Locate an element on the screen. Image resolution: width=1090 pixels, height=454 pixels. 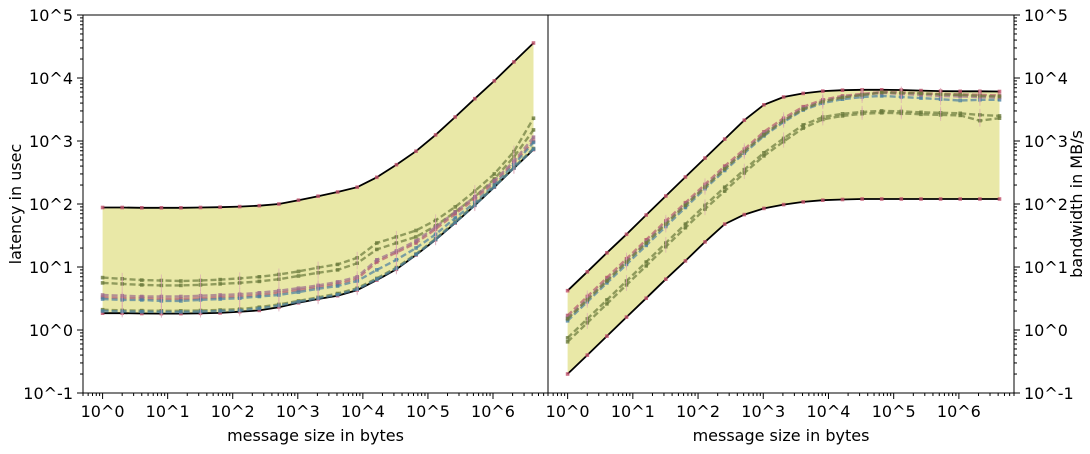
latency-y-tick-label: 10^2 is located at coordinates (51, 204).